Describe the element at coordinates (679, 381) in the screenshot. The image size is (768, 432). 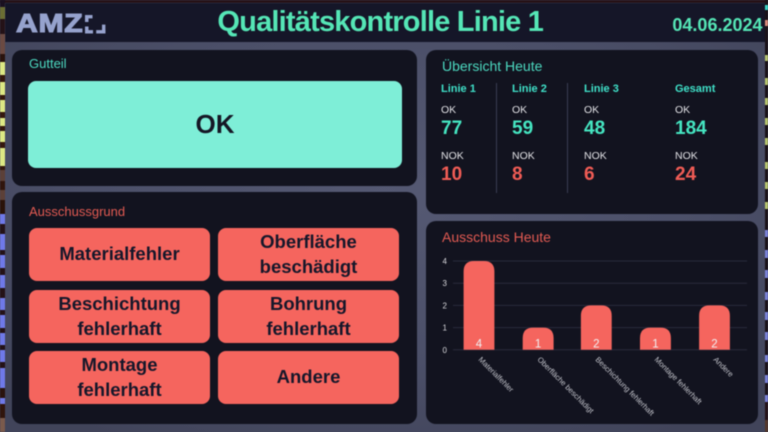
I see `svg-text: Montage fehlerhaft` at that location.